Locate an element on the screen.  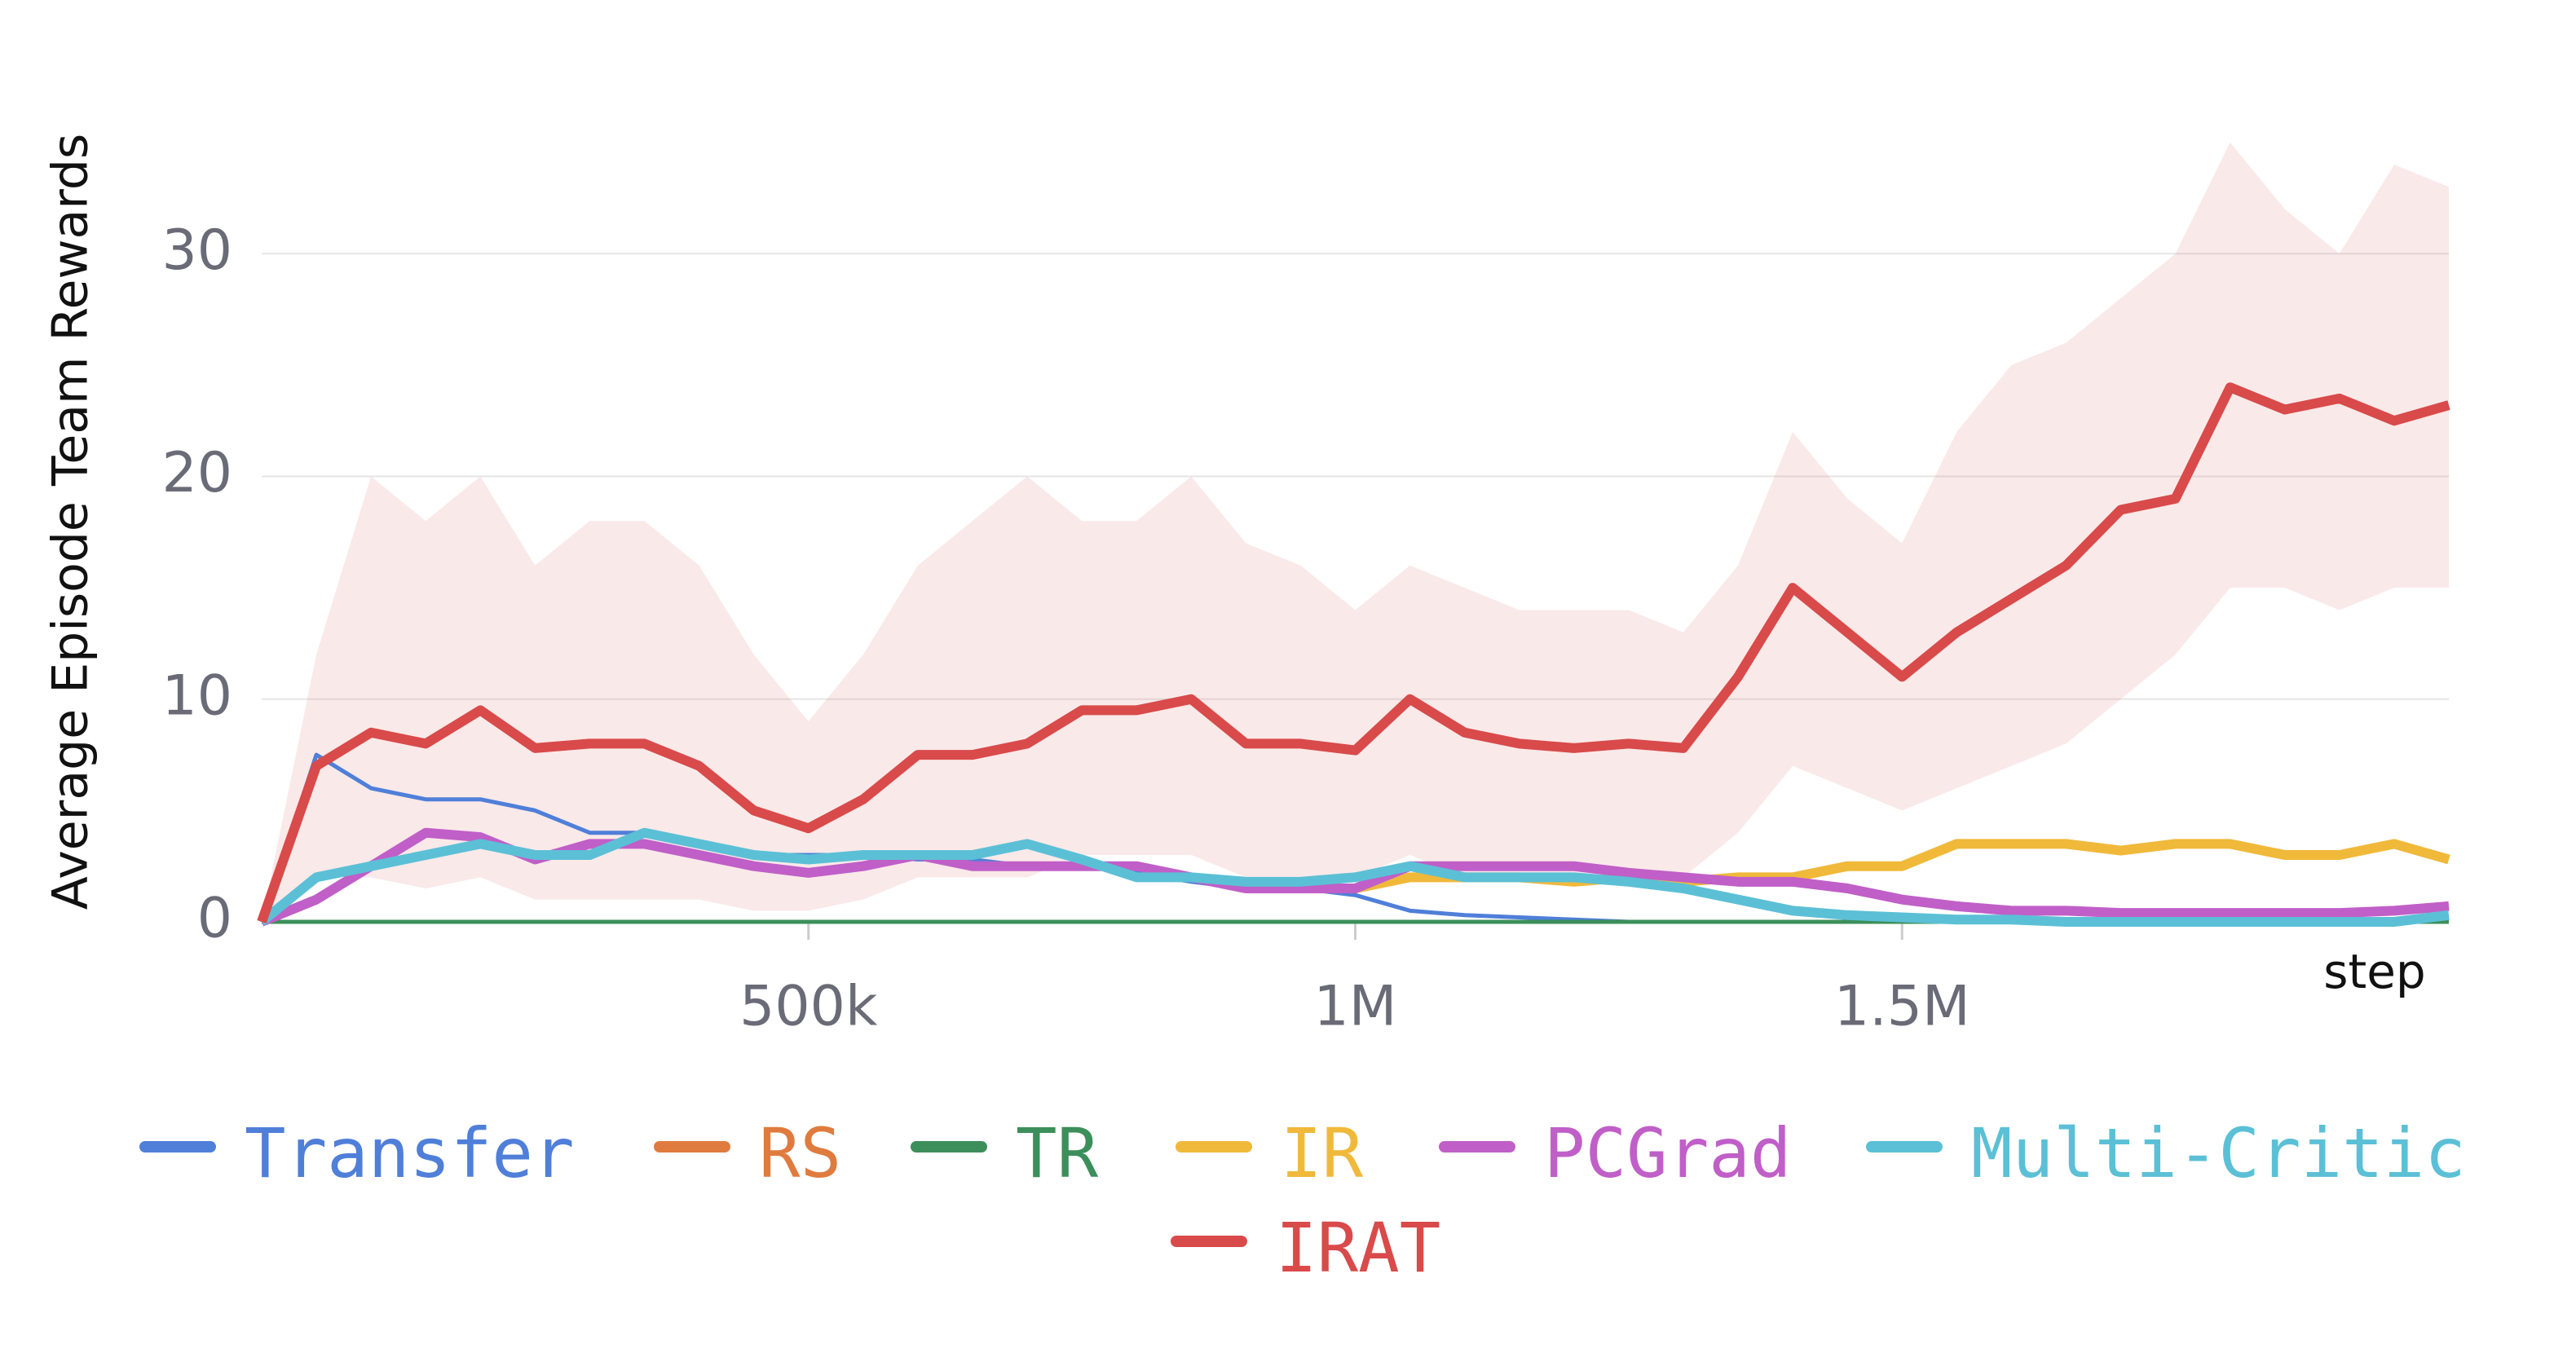
series-line is located at coordinates (1354, 877).